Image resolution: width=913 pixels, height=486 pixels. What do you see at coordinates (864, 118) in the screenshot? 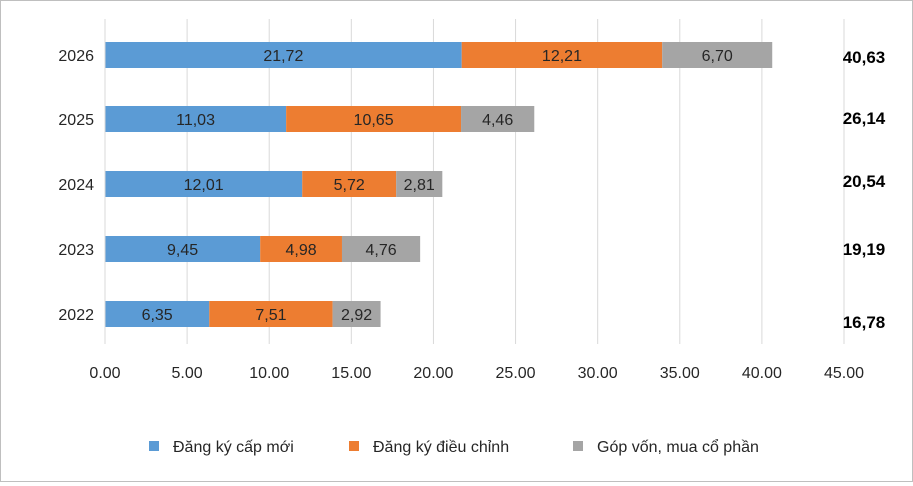
I see `total-label: 26,14` at bounding box center [864, 118].